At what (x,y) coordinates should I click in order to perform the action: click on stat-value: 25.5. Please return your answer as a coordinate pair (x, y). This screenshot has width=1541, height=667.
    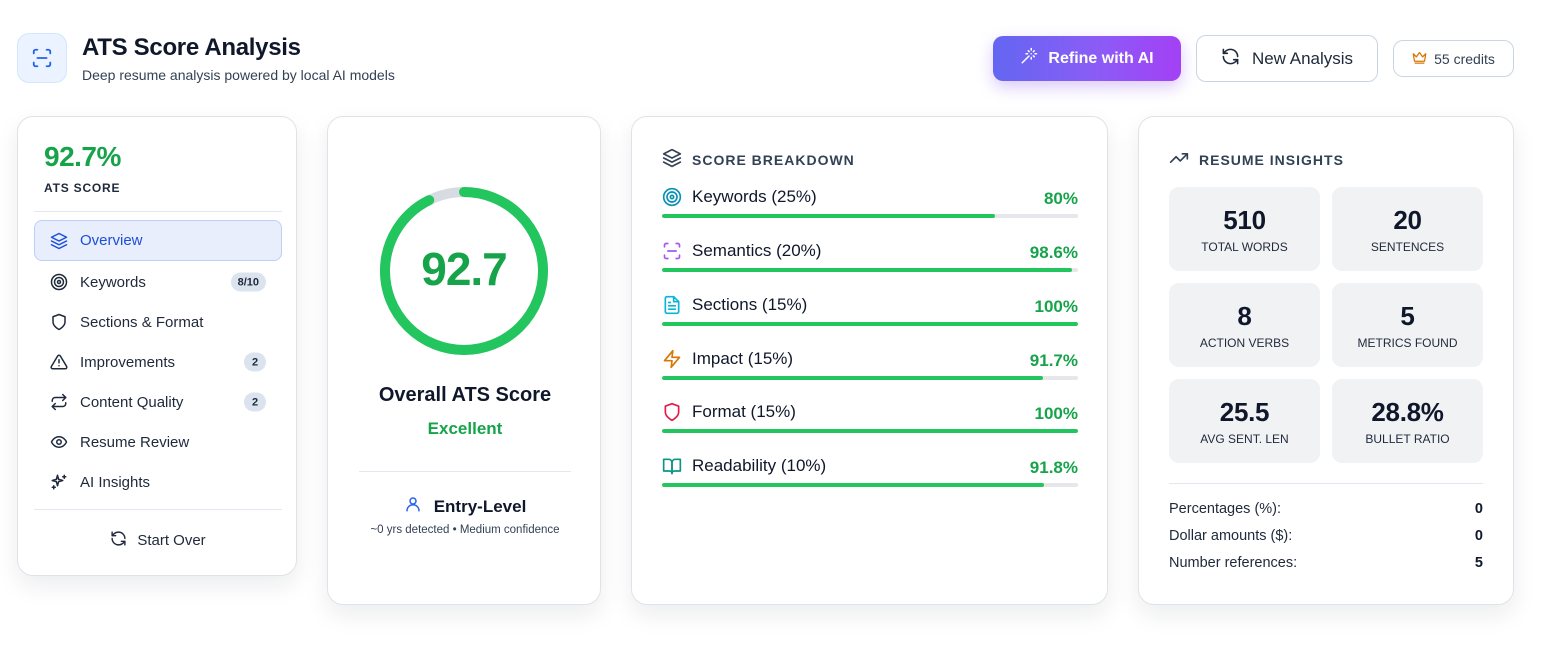
    Looking at the image, I should click on (1244, 411).